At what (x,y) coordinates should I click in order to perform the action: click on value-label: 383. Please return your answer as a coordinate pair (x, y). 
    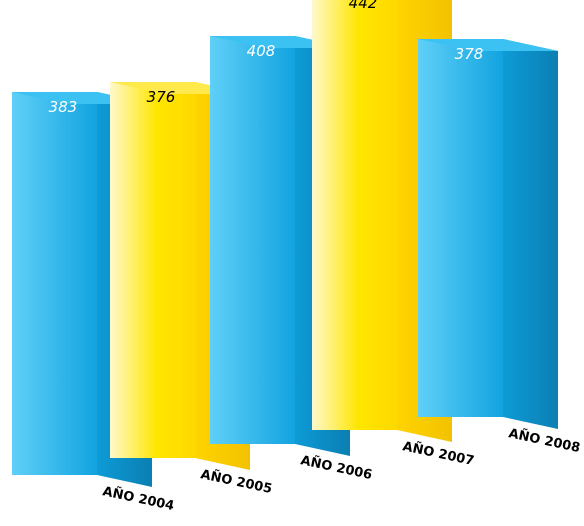
    Looking at the image, I should click on (63, 107).